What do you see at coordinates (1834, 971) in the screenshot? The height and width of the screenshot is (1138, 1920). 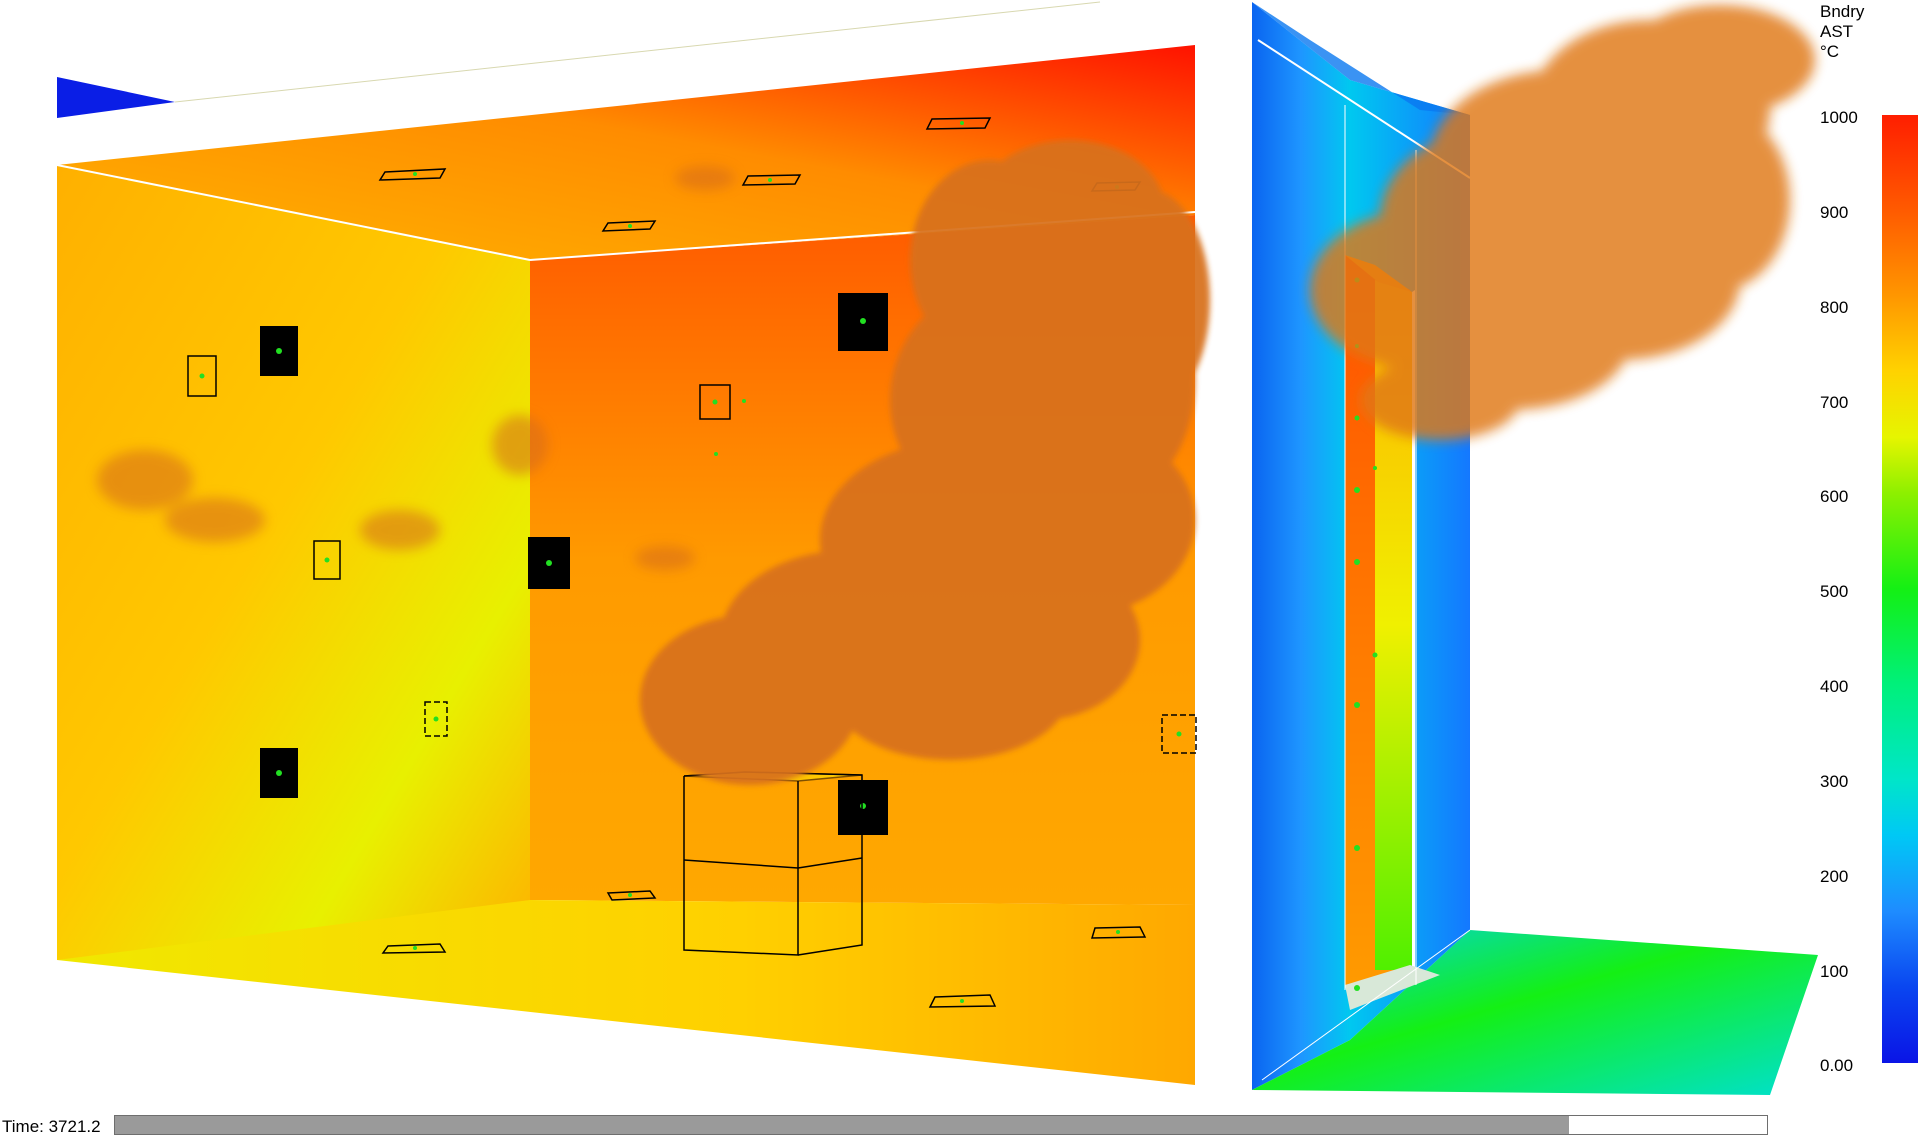 I see `colorbar-tick: 100` at bounding box center [1834, 971].